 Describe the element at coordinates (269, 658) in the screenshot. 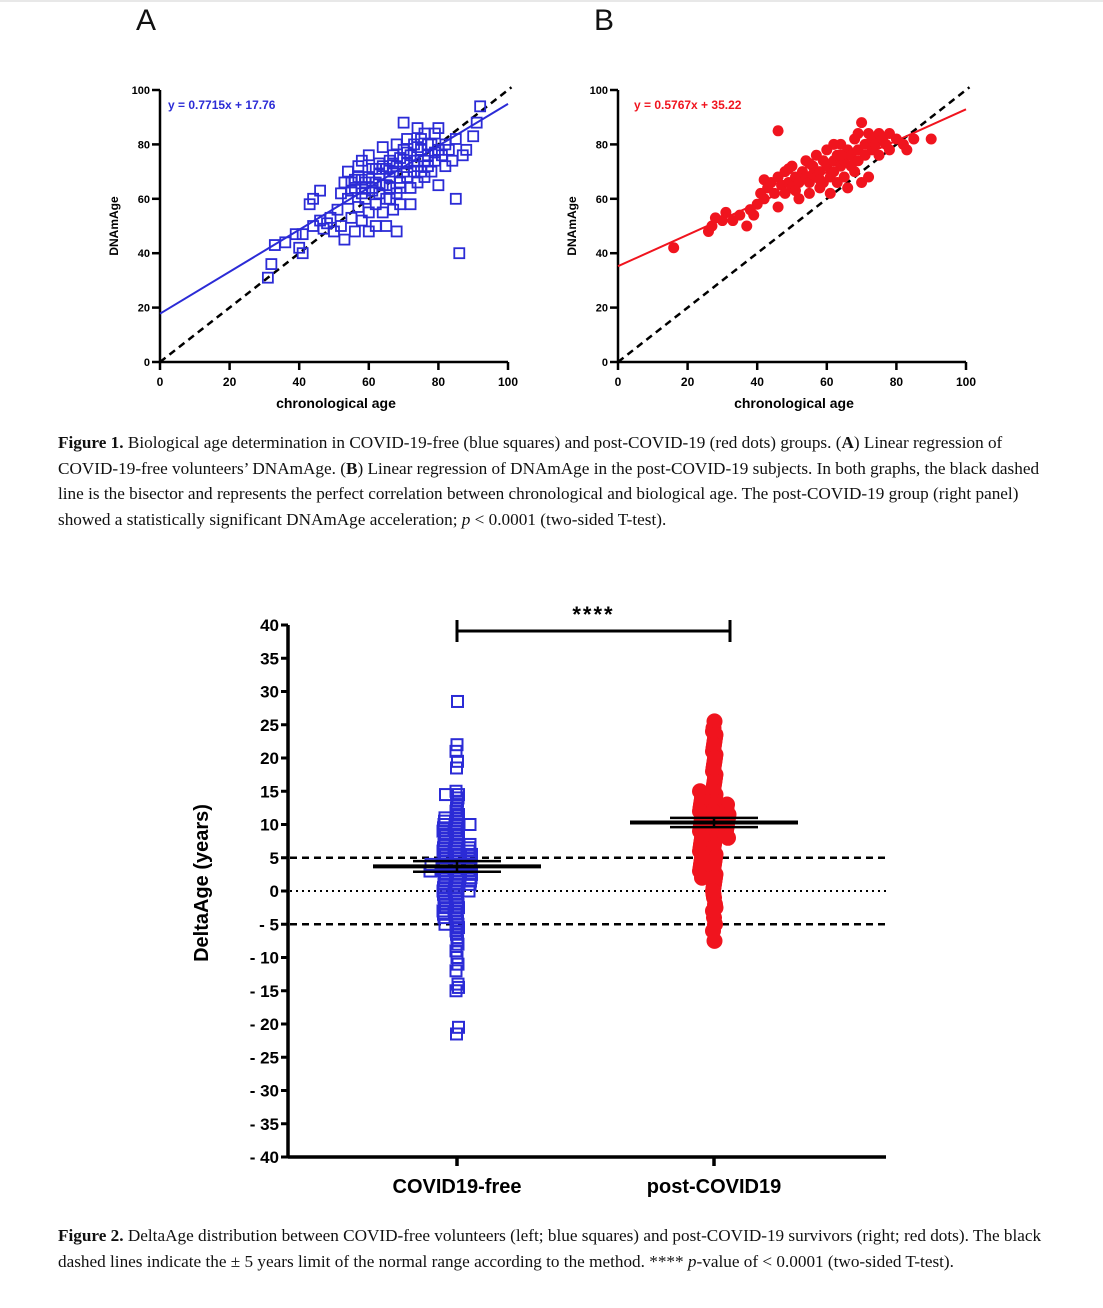

I see `y-tick-label: 35` at that location.